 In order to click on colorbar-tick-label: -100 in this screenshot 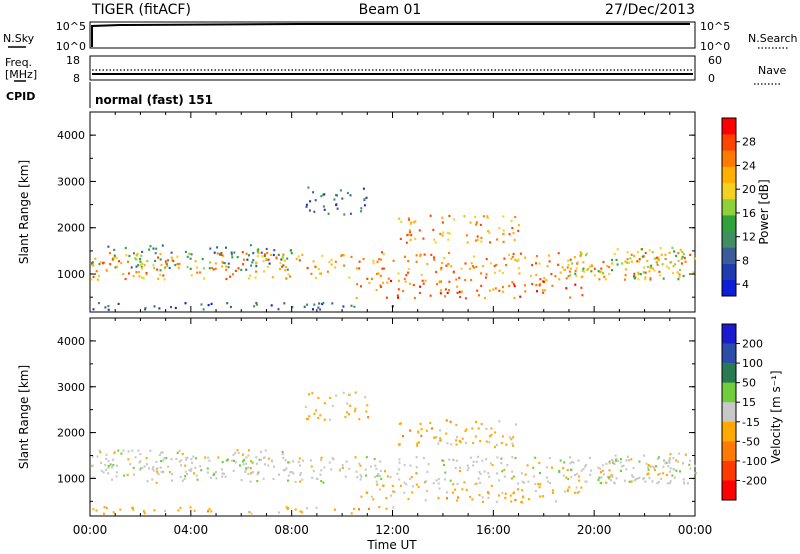, I will do `click(754, 461)`.